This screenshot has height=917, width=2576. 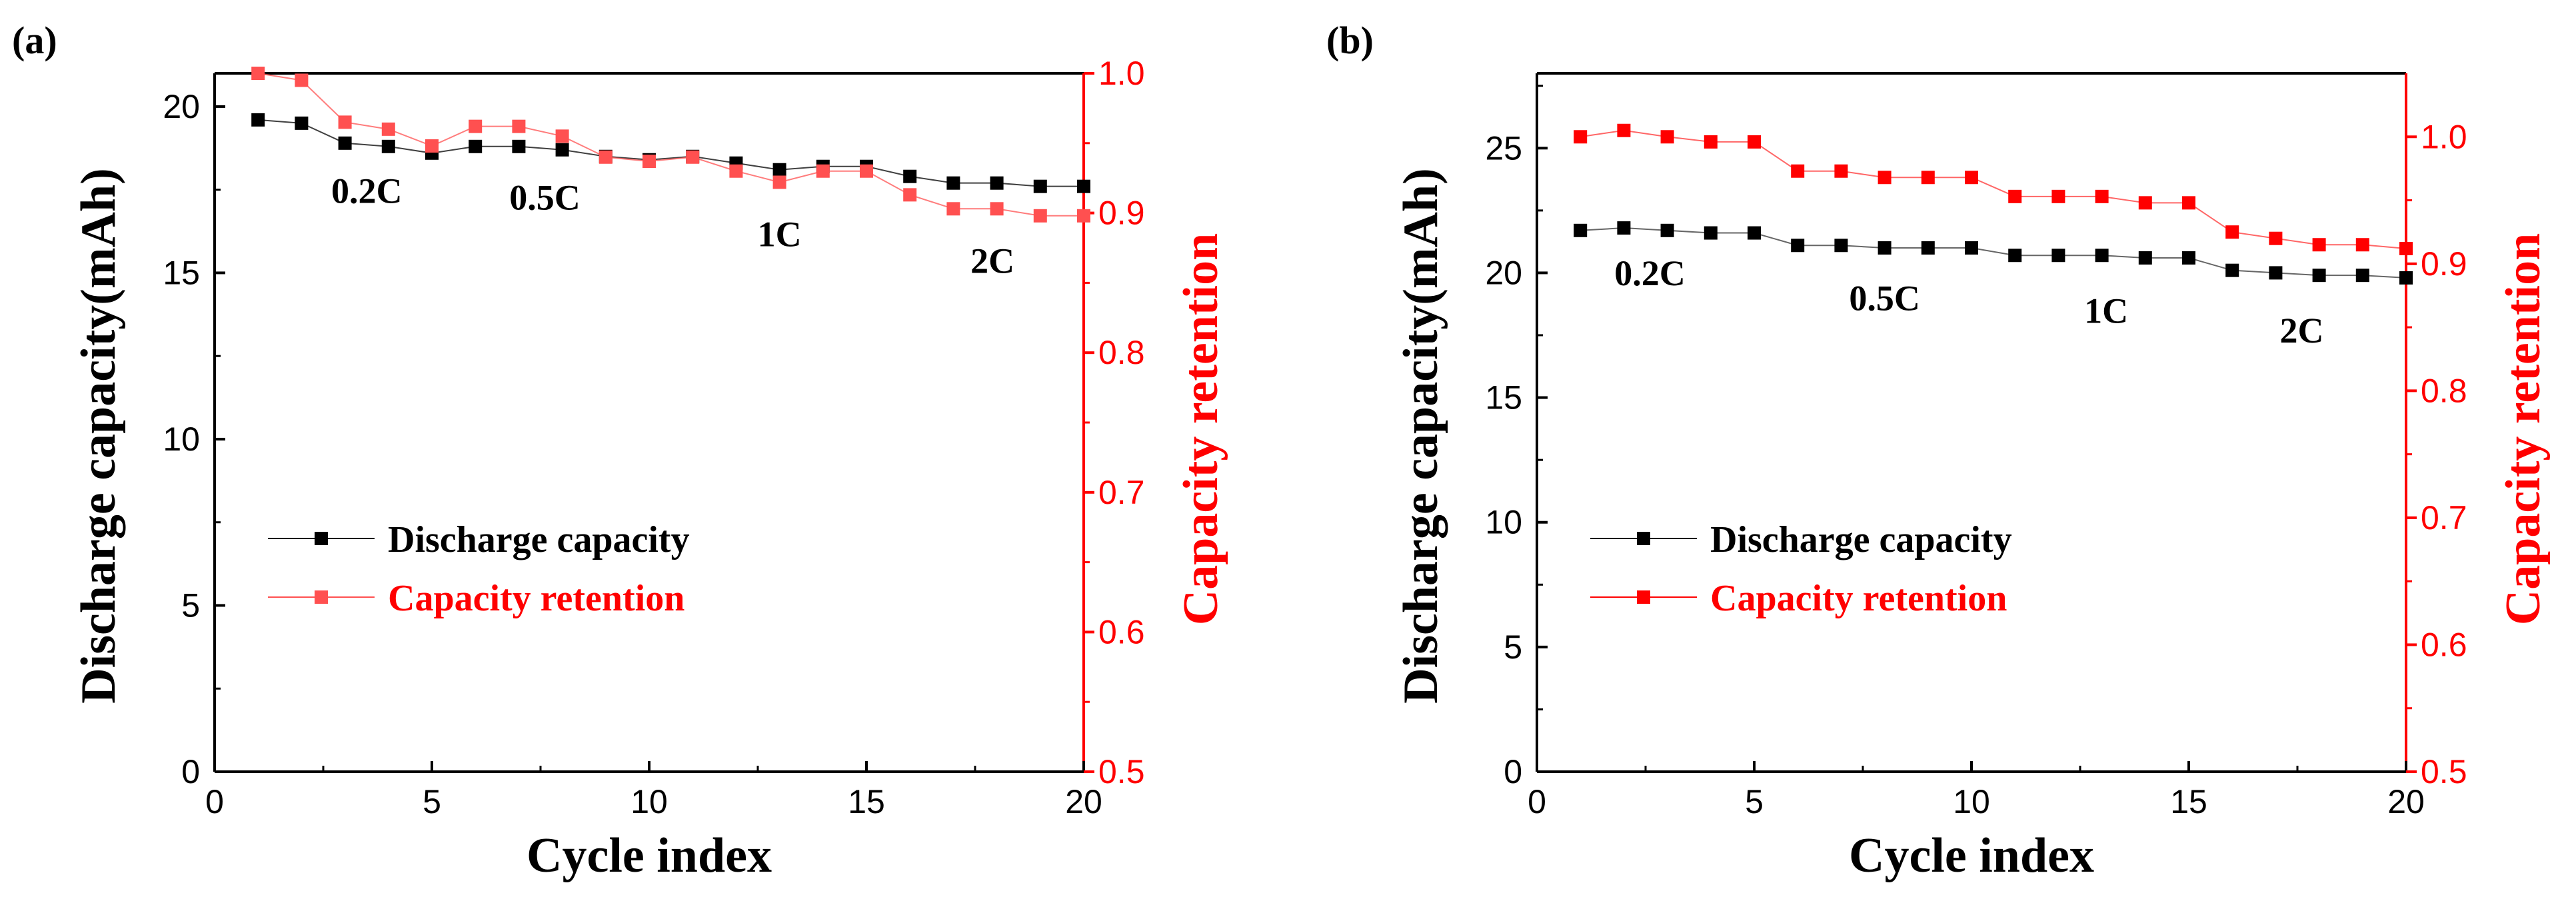 I want to click on panel-label: (a), so click(x=35, y=40).